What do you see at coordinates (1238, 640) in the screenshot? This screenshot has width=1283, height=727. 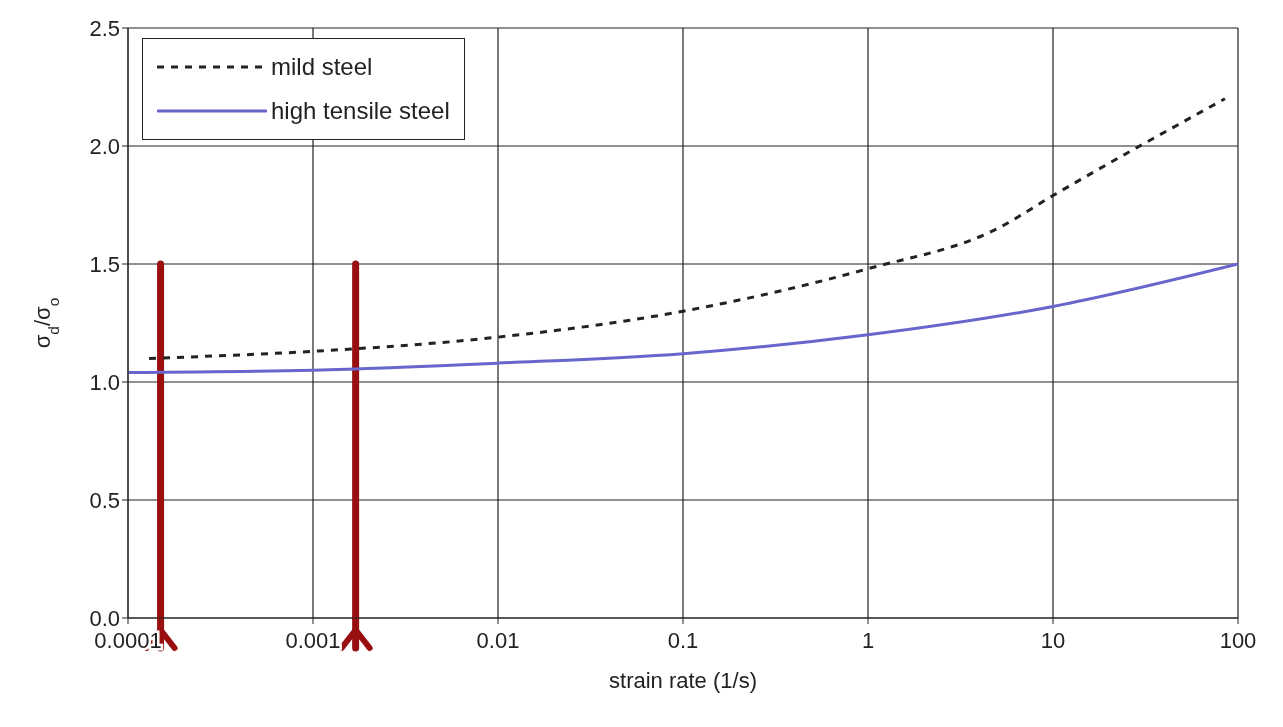 I see `x-tick-label: 100` at bounding box center [1238, 640].